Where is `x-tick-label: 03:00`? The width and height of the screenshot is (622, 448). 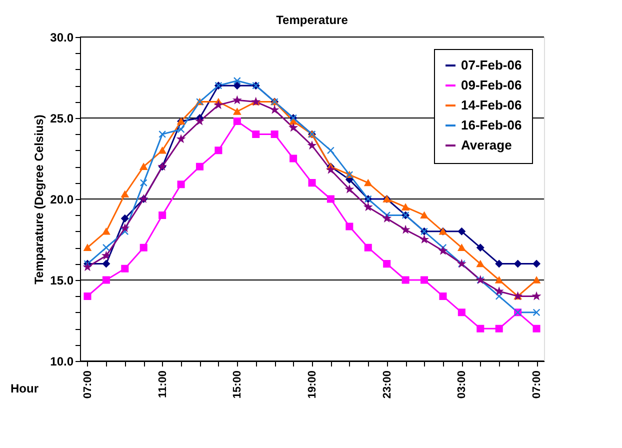 x-tick-label: 03:00 is located at coordinates (462, 384).